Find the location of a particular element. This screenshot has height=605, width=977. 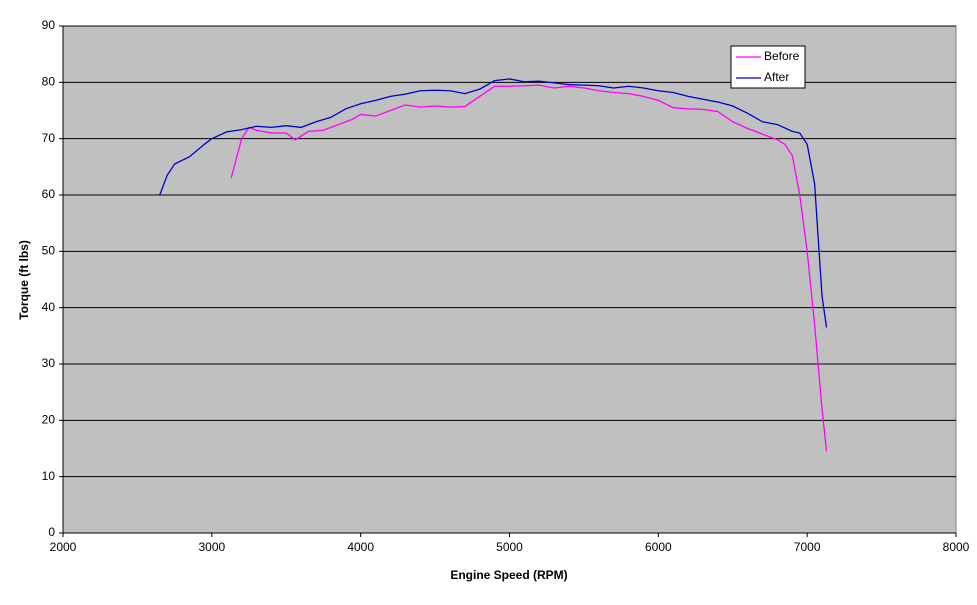

x-tick-label: 7000 is located at coordinates (807, 547).